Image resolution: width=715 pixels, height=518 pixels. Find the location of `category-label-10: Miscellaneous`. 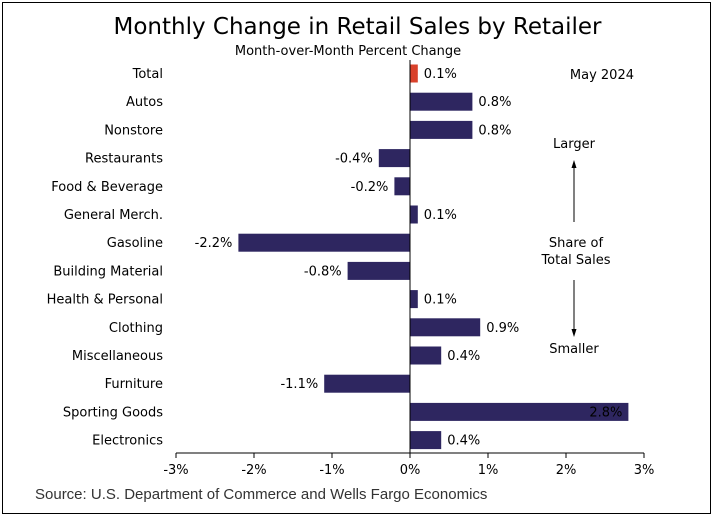

category-label-10: Miscellaneous is located at coordinates (117, 356).